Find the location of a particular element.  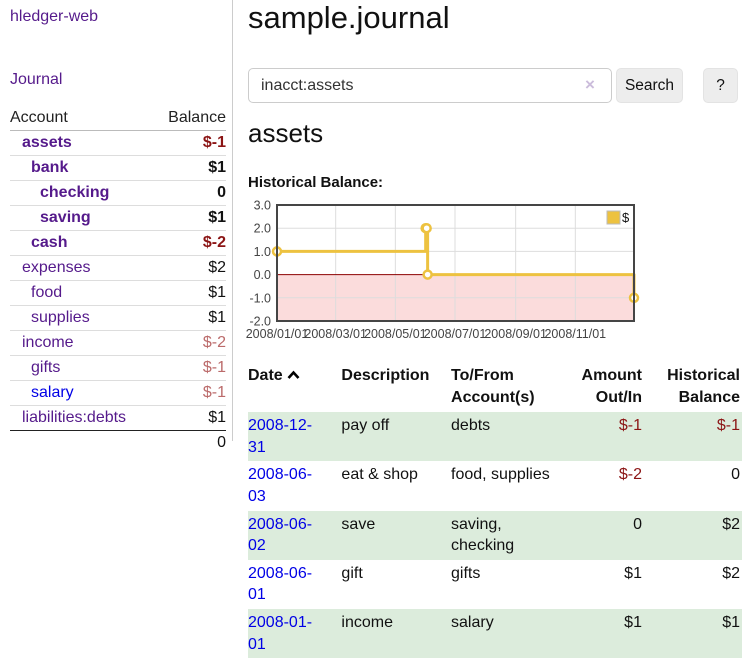

transaction-description: save is located at coordinates (358, 524).